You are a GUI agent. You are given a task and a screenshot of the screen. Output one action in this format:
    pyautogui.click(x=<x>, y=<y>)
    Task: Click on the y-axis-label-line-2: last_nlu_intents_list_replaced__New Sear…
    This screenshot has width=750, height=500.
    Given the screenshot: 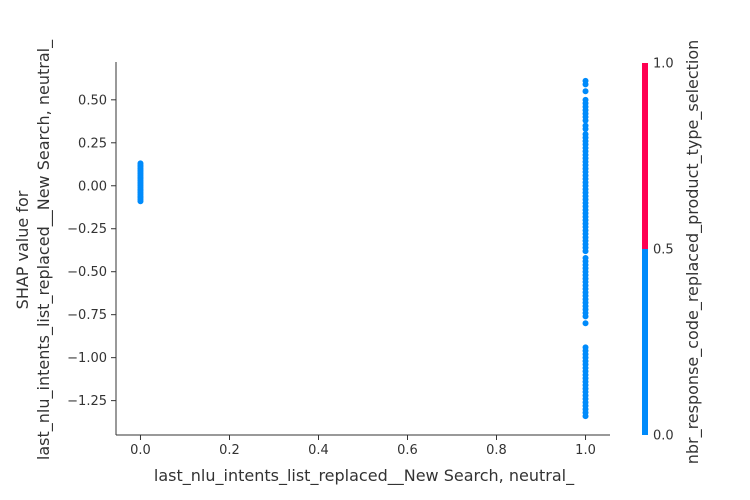 What is the action you would take?
    pyautogui.click(x=44, y=249)
    